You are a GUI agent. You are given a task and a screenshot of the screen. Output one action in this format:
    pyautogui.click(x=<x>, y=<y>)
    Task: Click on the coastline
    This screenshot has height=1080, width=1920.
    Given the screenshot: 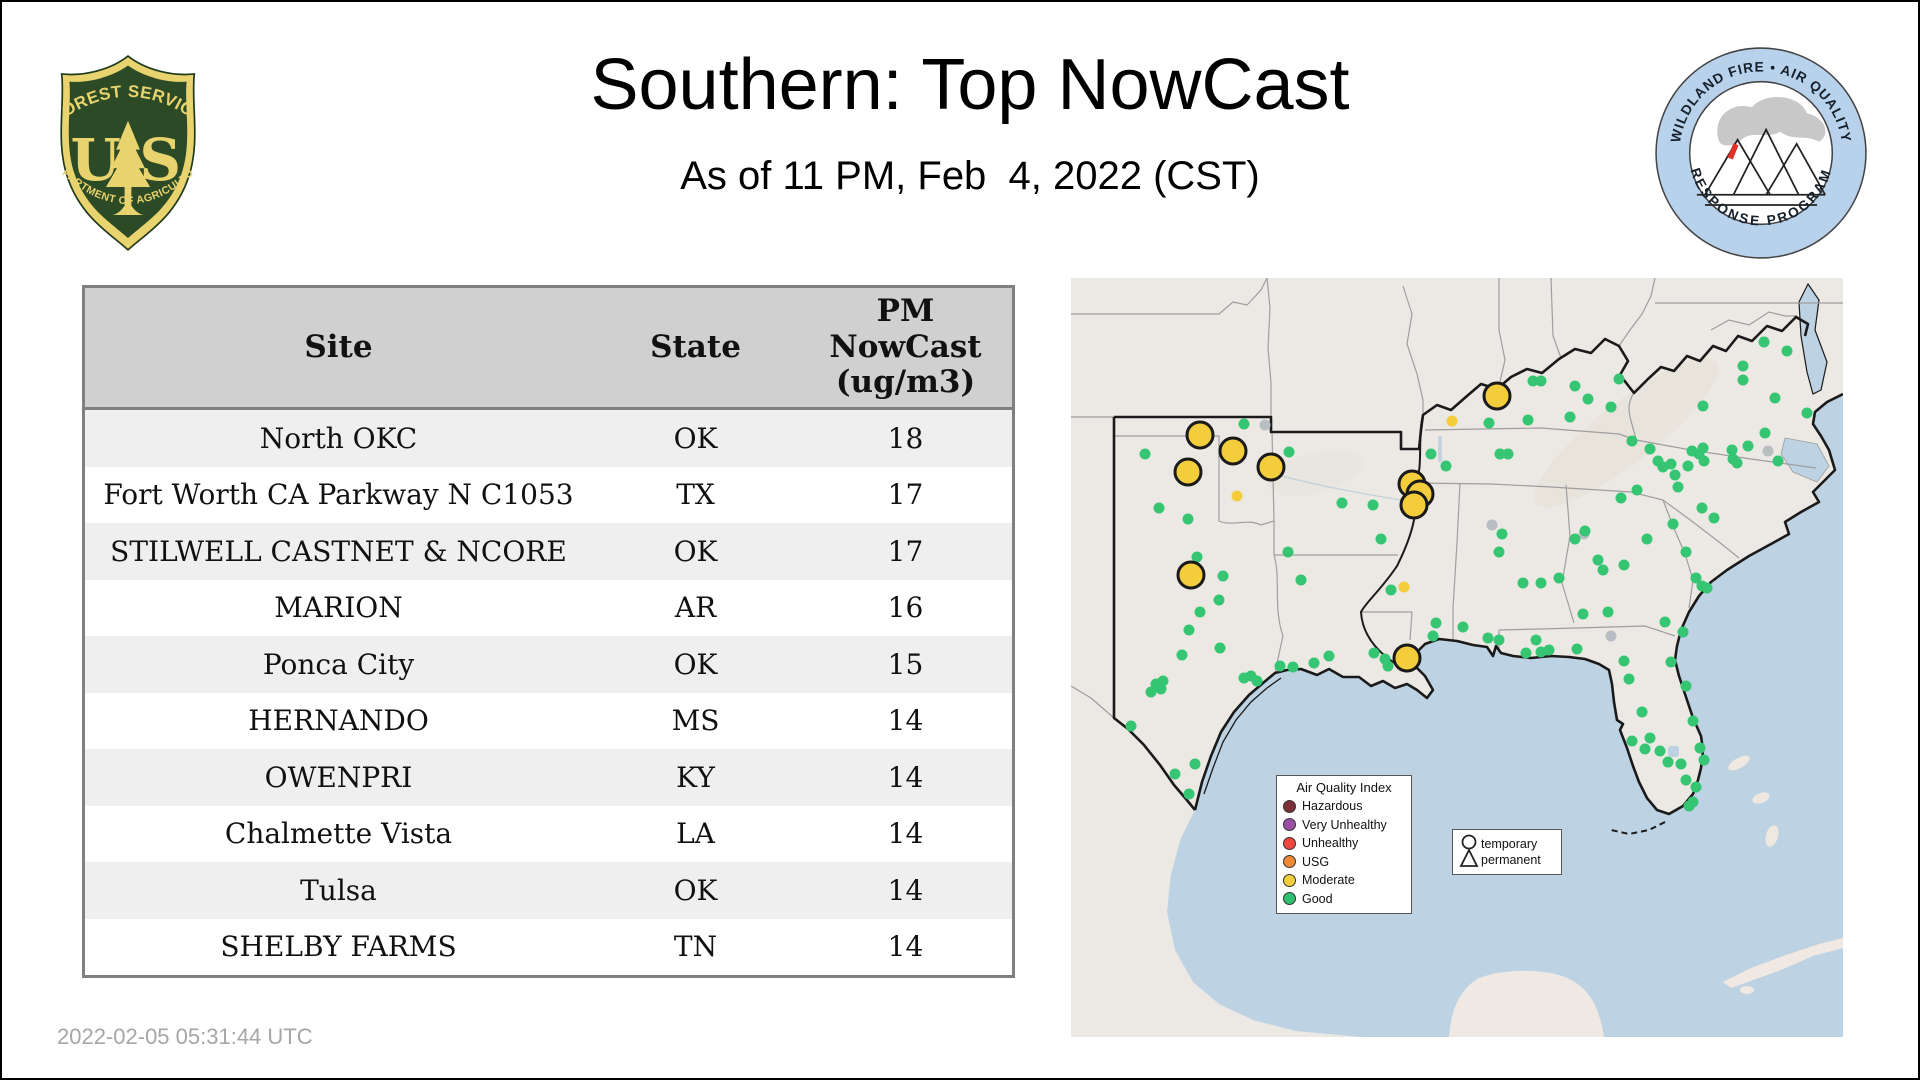 What is the action you would take?
    pyautogui.click(x=1518, y=604)
    